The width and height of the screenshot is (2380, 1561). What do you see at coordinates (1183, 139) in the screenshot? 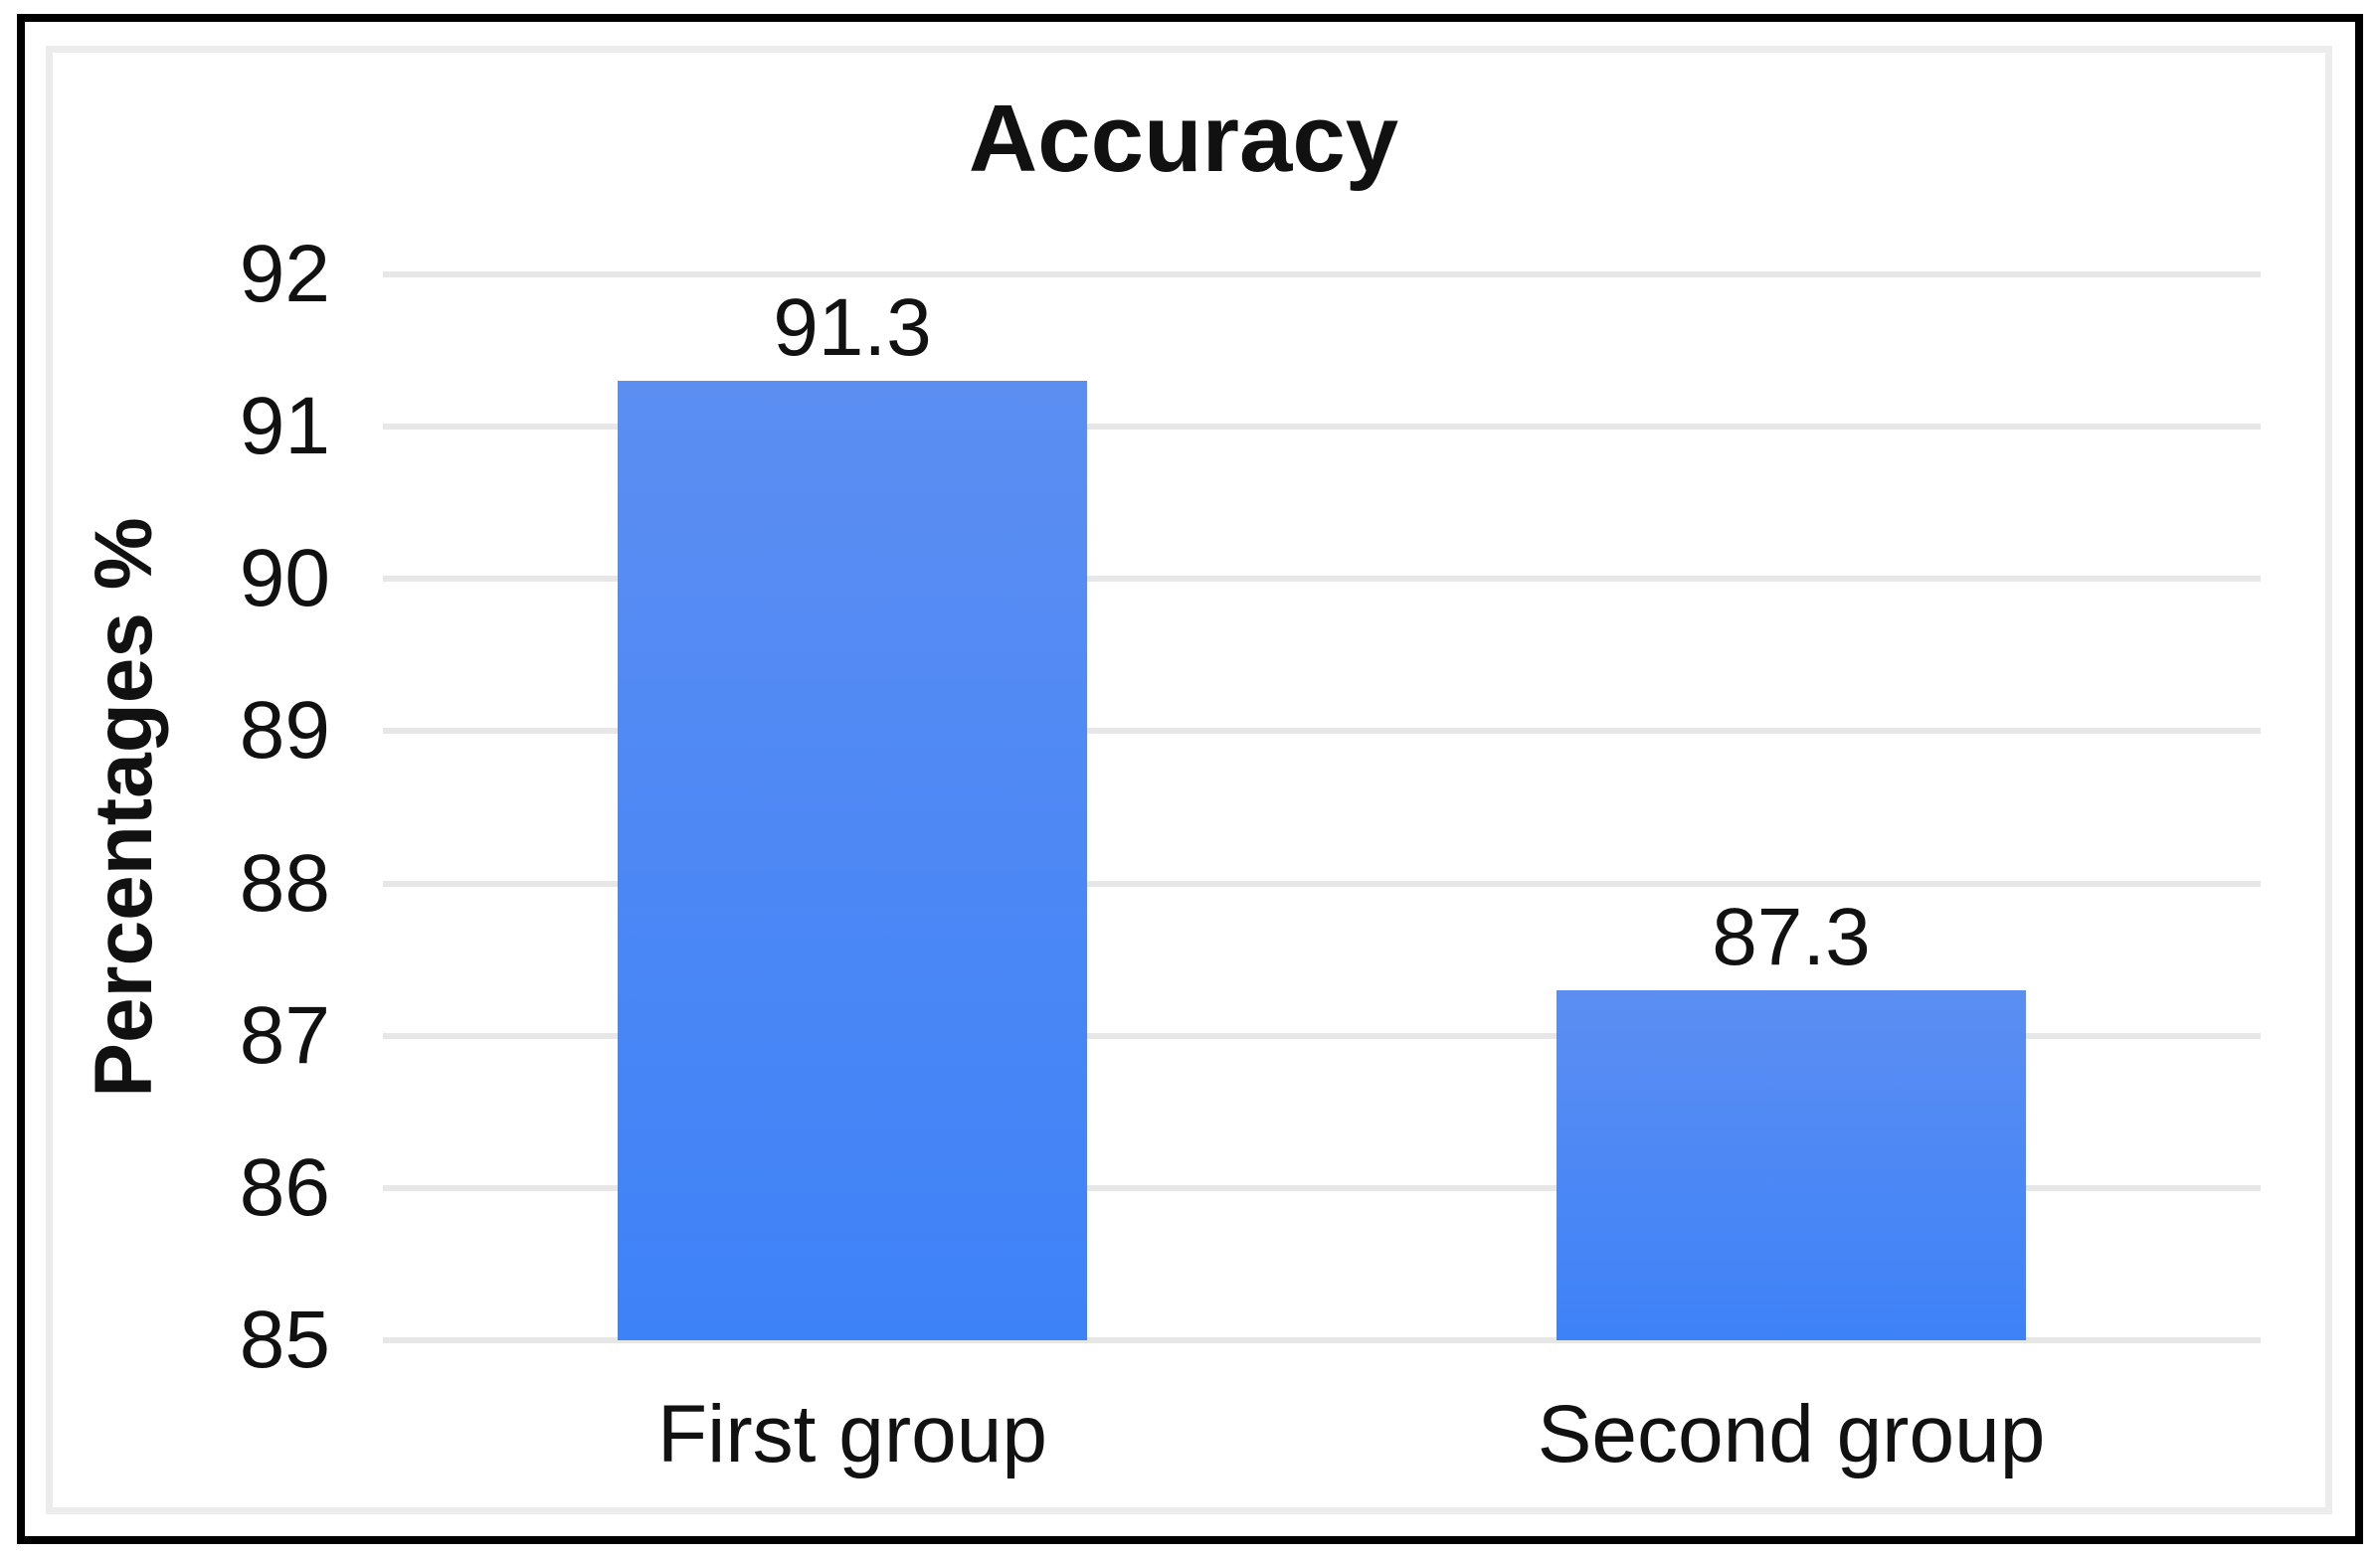
I see `chart-title: Accuracy` at bounding box center [1183, 139].